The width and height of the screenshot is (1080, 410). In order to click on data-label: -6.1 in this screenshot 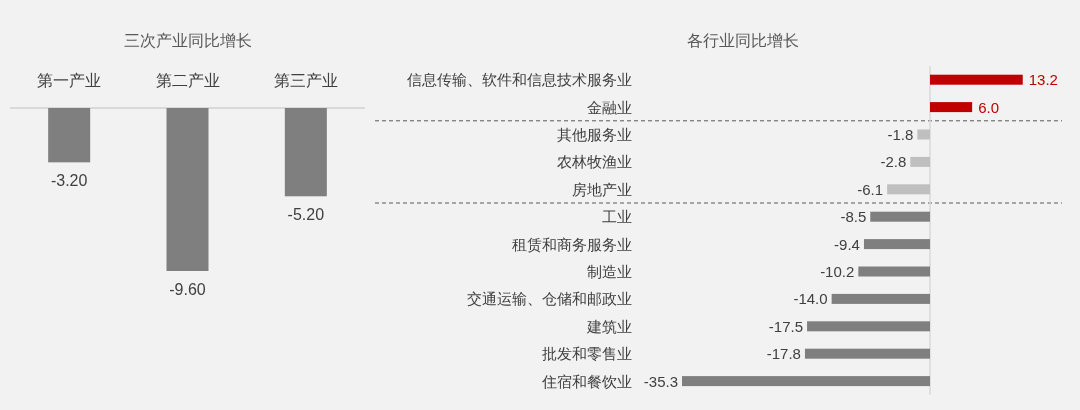, I will do `click(870, 189)`.